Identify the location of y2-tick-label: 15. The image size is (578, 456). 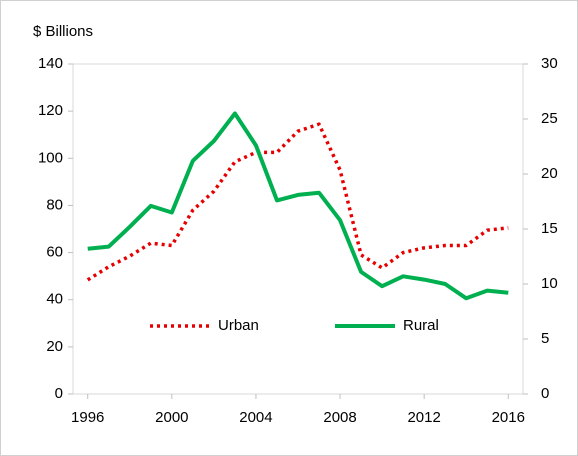
(549, 228).